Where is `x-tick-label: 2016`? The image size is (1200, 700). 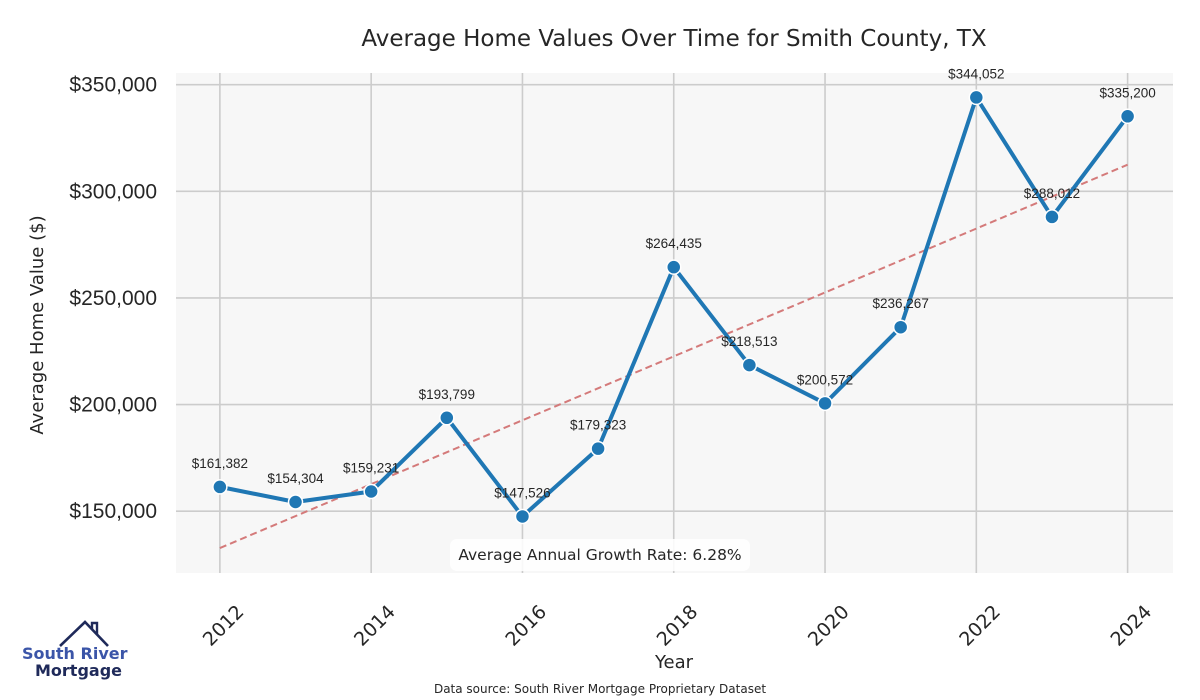
x-tick-label: 2016 is located at coordinates (526, 626).